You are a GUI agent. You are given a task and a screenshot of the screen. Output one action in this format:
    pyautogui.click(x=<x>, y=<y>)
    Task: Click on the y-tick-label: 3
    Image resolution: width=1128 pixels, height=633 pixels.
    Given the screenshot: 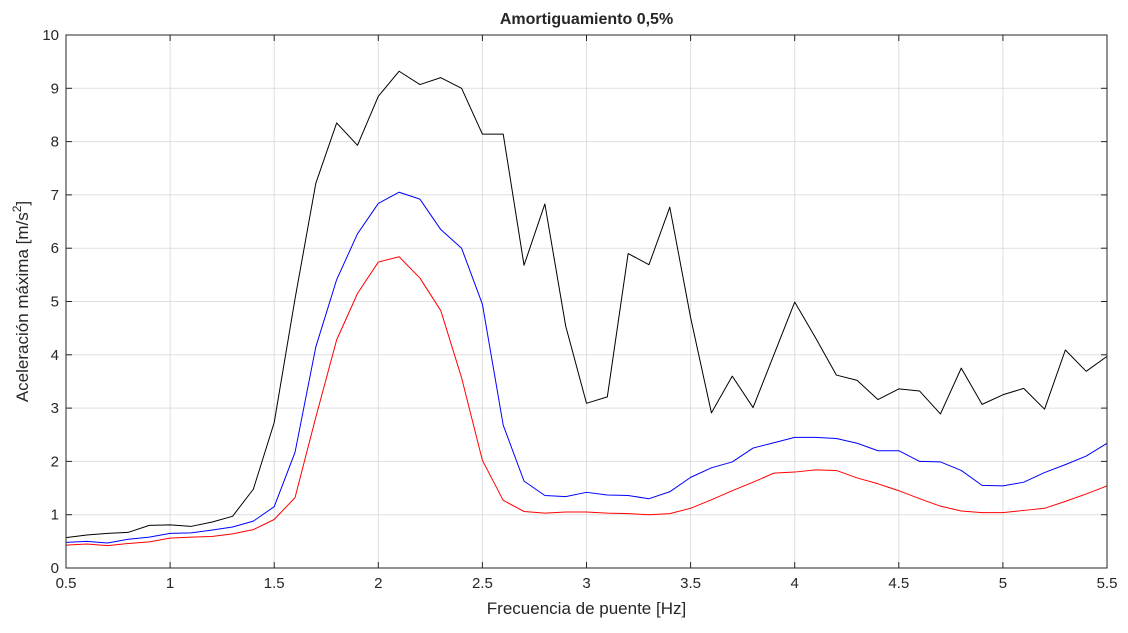 What is the action you would take?
    pyautogui.click(x=55, y=408)
    